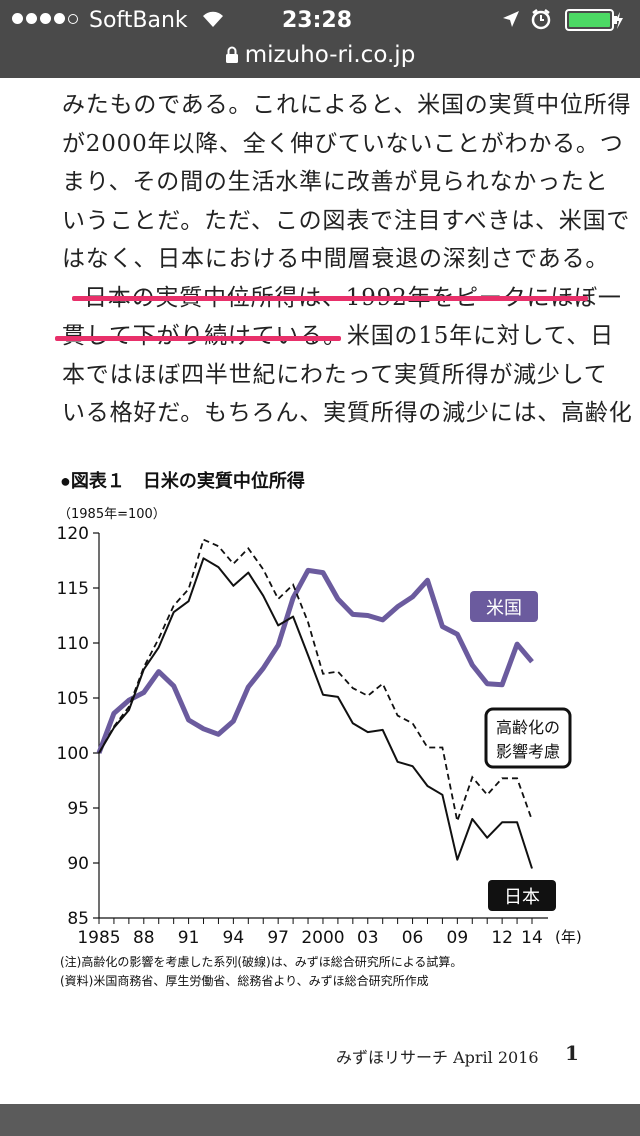 The height and width of the screenshot is (1136, 640). Describe the element at coordinates (594, 20) in the screenshot. I see `battery-icon` at that location.